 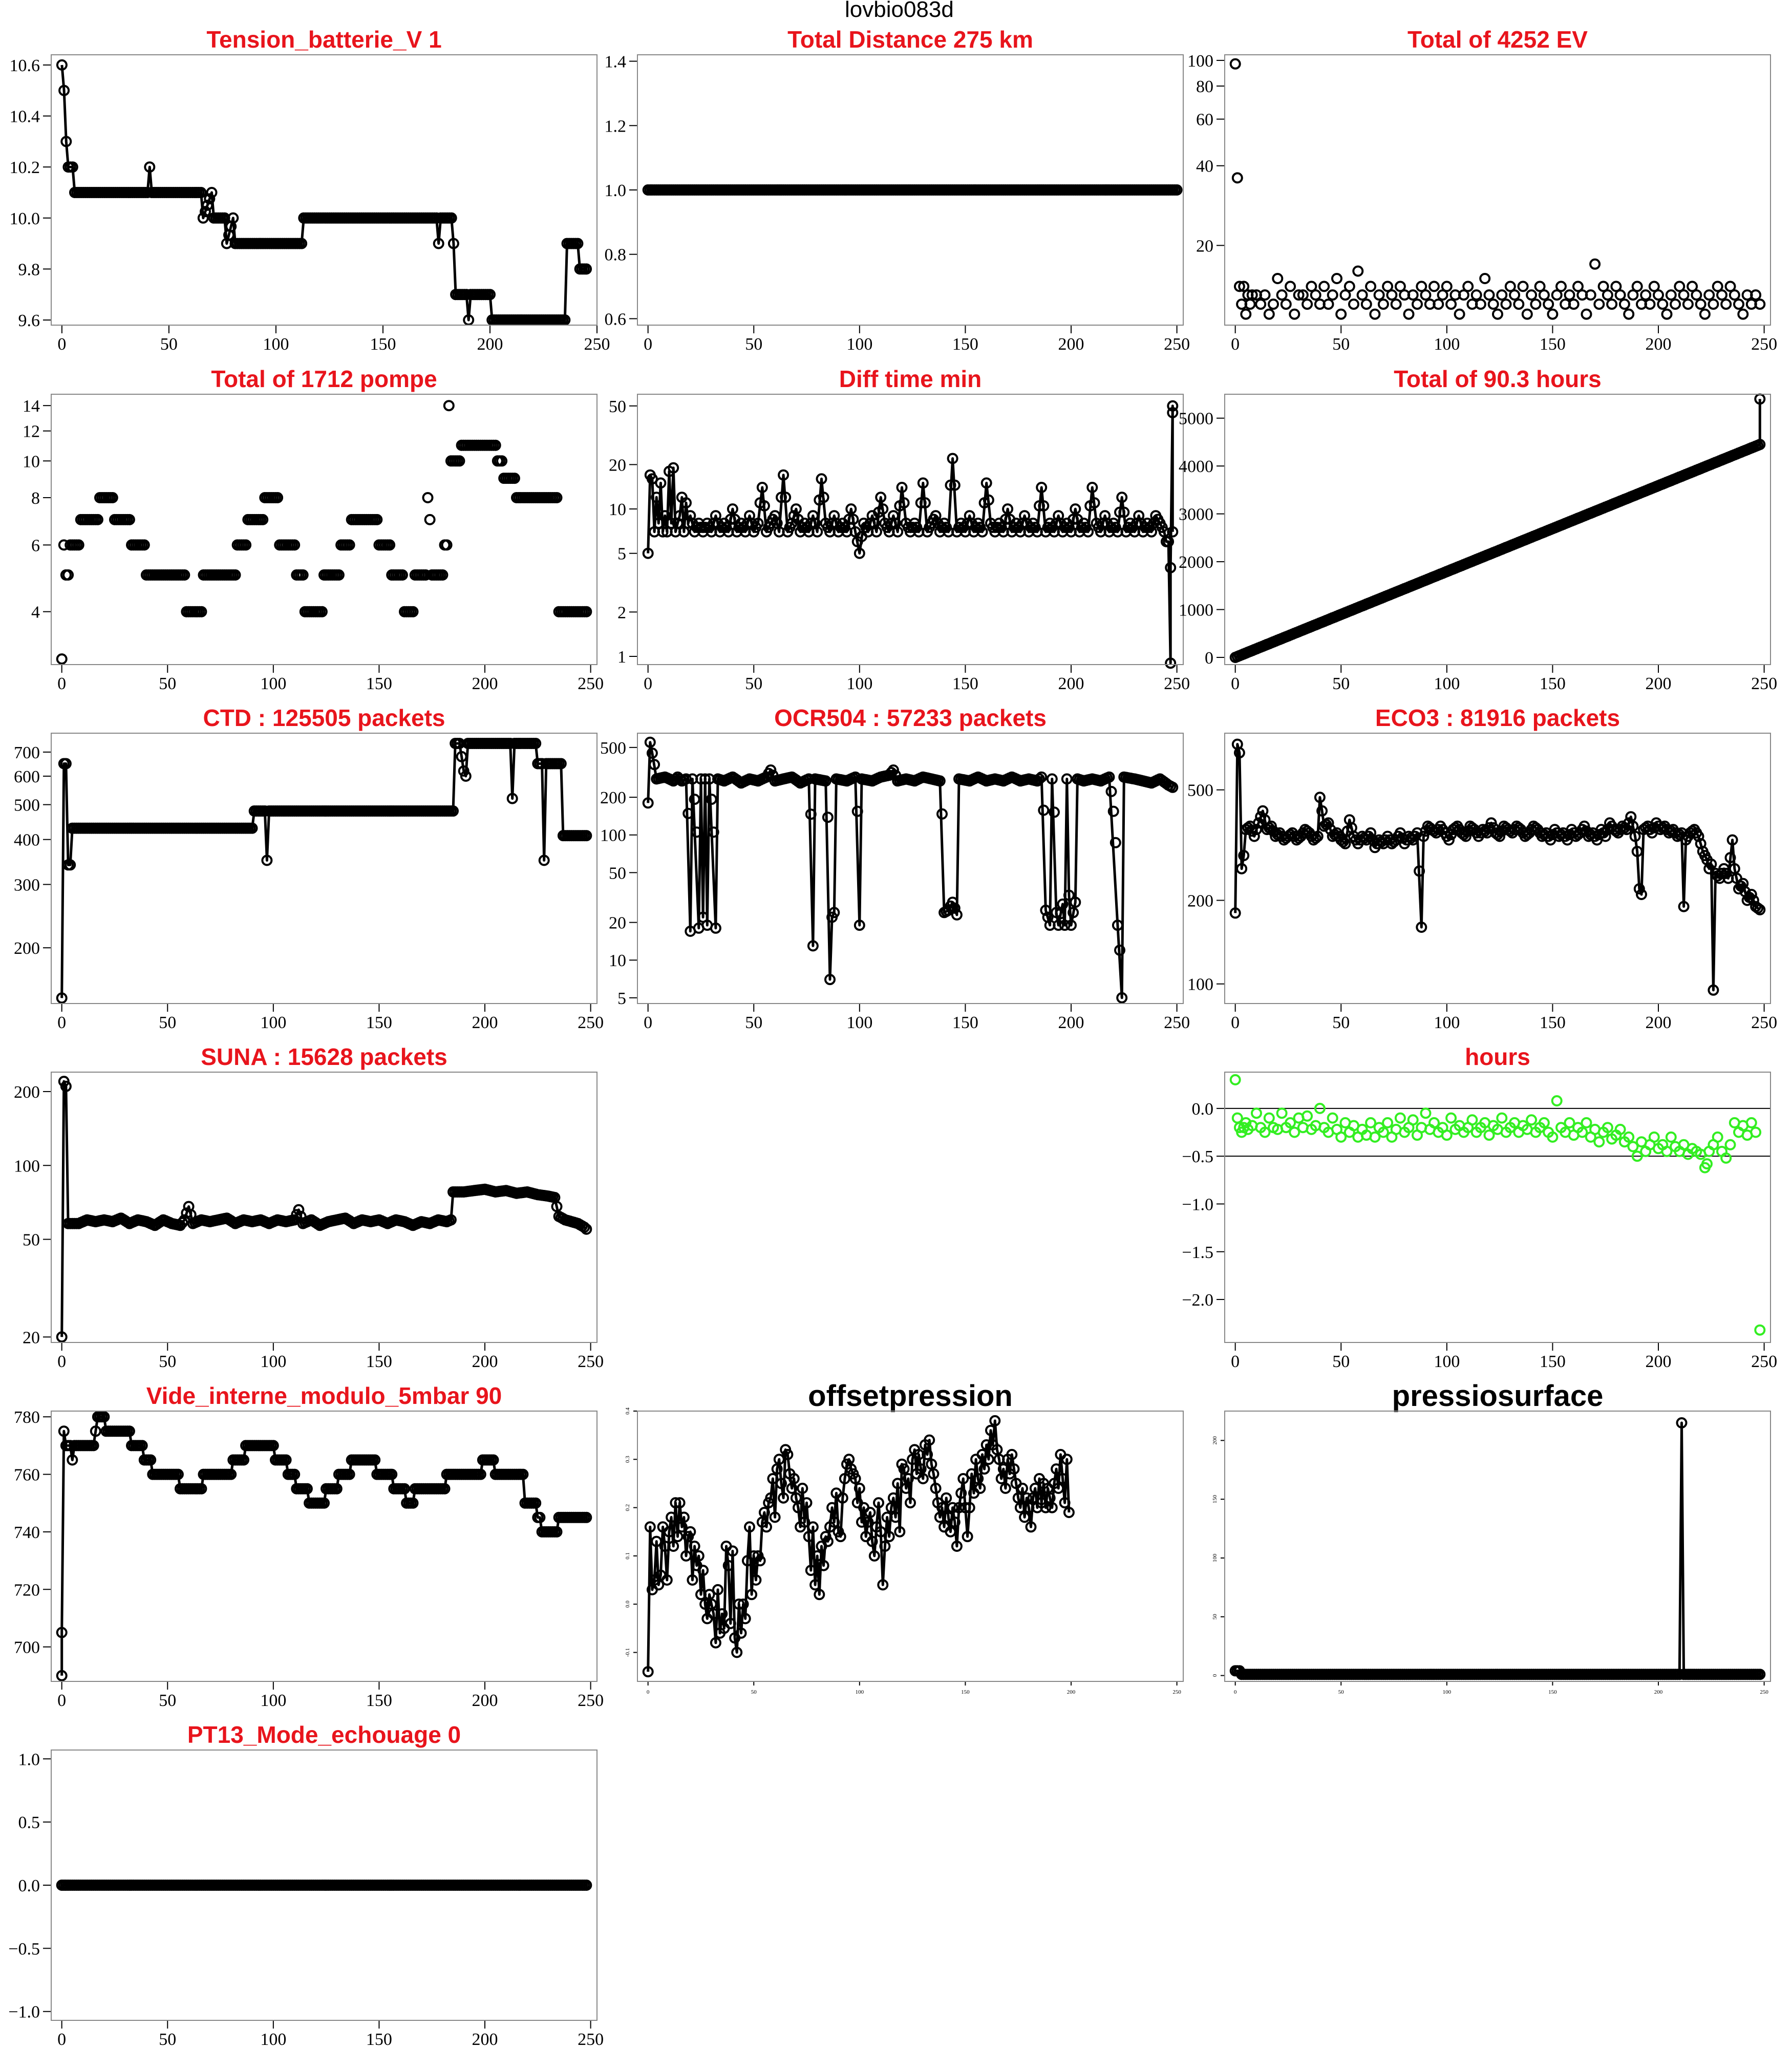 What do you see at coordinates (27, 1590) in the screenshot?
I see `y-tick-label: 720` at bounding box center [27, 1590].